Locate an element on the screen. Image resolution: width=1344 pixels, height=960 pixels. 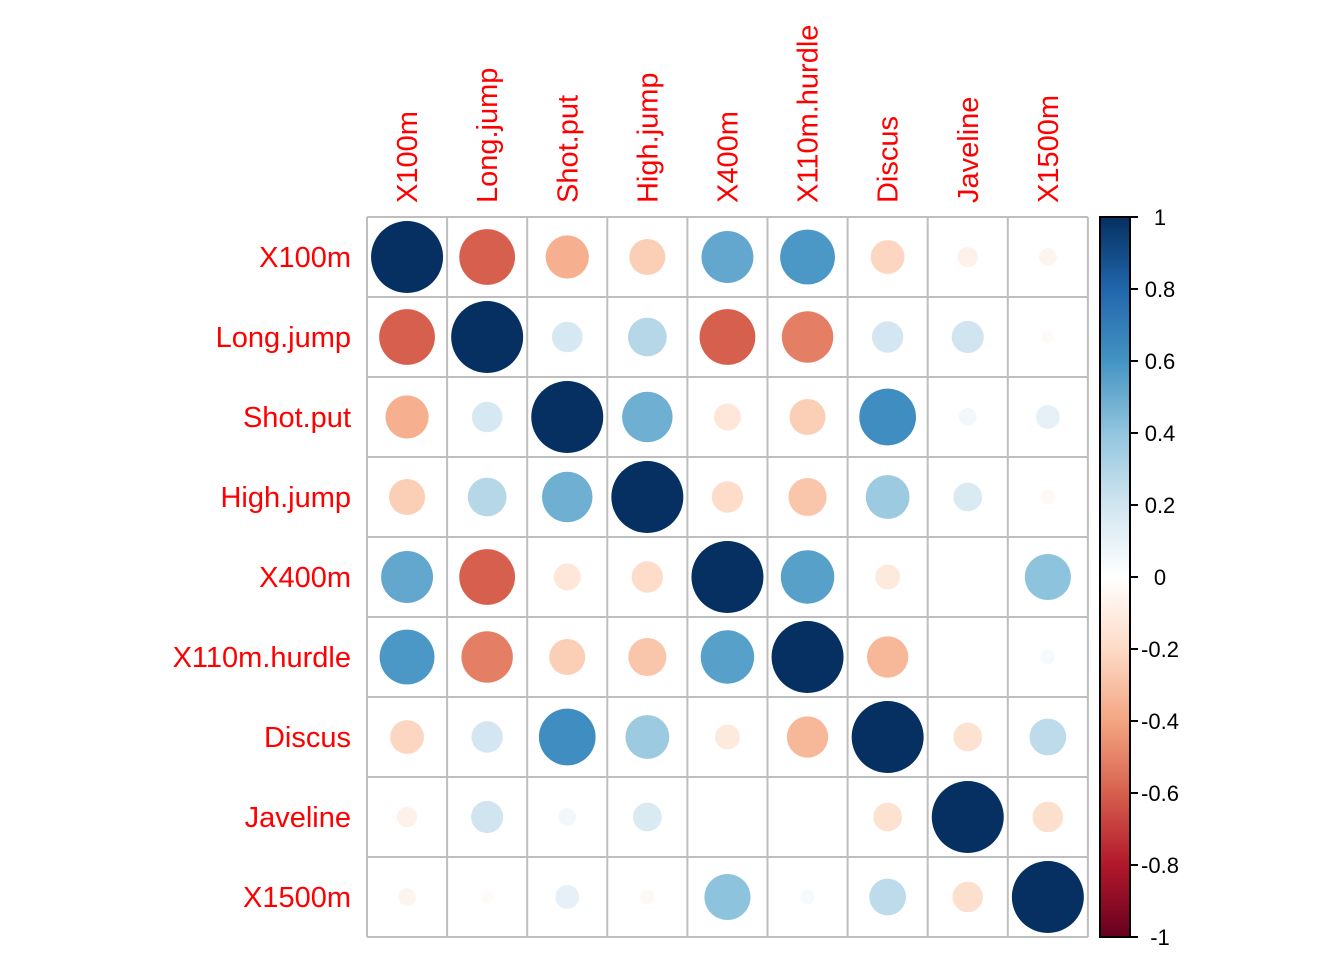
correlation-circle-X110m.hurdle-X100m: X110m.hurdle / X100m: 0.58 is located at coordinates (407, 657).